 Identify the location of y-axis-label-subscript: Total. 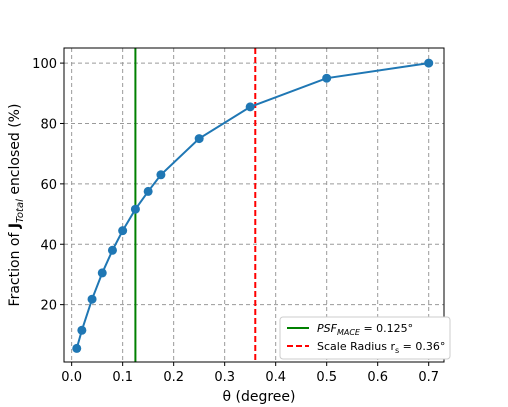
(20, 211).